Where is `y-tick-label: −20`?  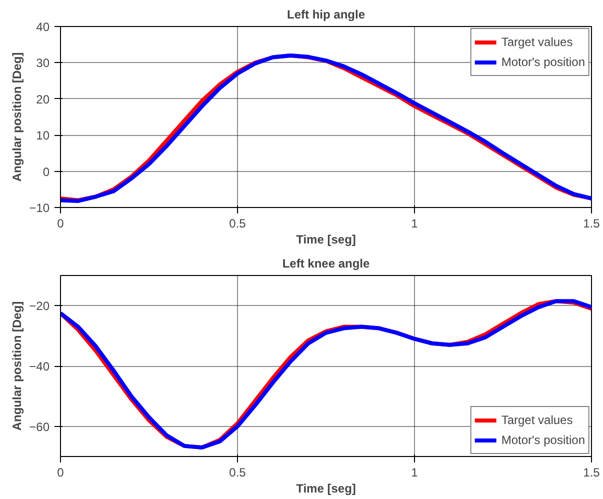 y-tick-label: −20 is located at coordinates (39, 306).